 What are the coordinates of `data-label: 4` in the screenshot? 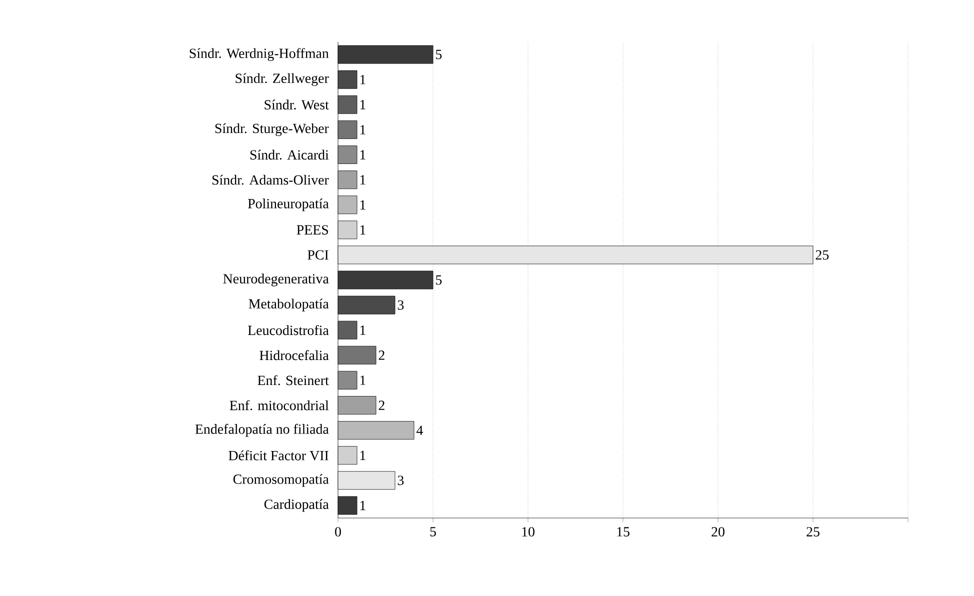 It's located at (419, 430).